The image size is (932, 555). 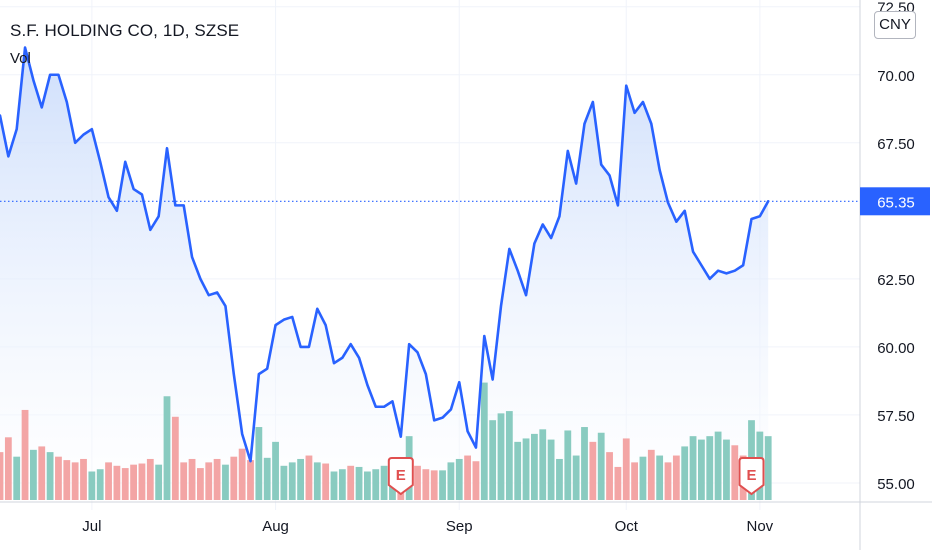 I want to click on last-price-value: 65.35, so click(x=896, y=202).